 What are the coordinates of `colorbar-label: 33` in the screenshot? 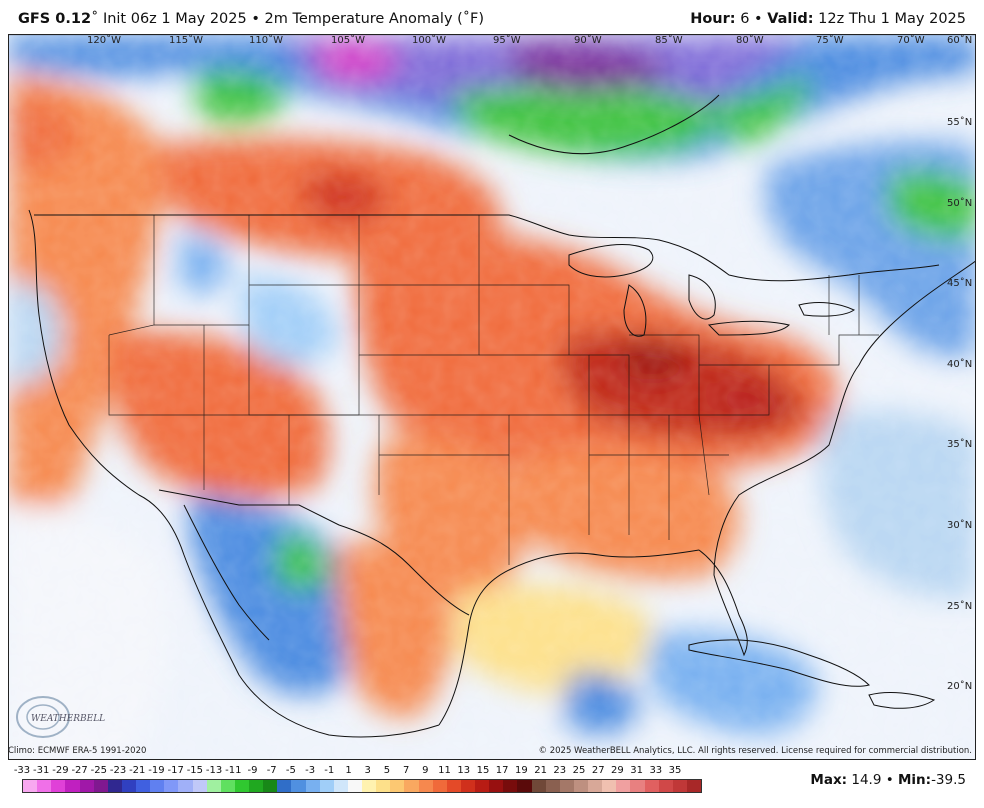 It's located at (656, 770).